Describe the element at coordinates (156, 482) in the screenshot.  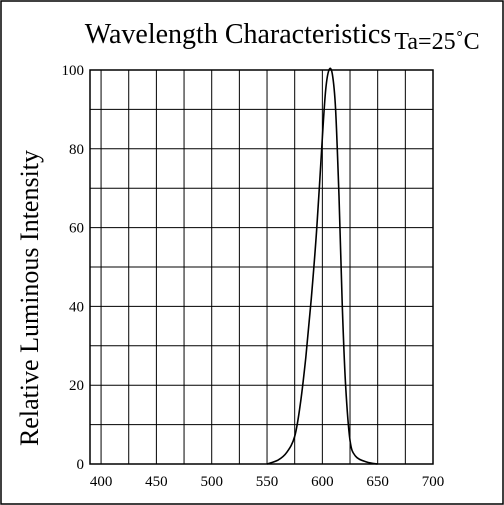
I see `x-tick-label: 450` at that location.